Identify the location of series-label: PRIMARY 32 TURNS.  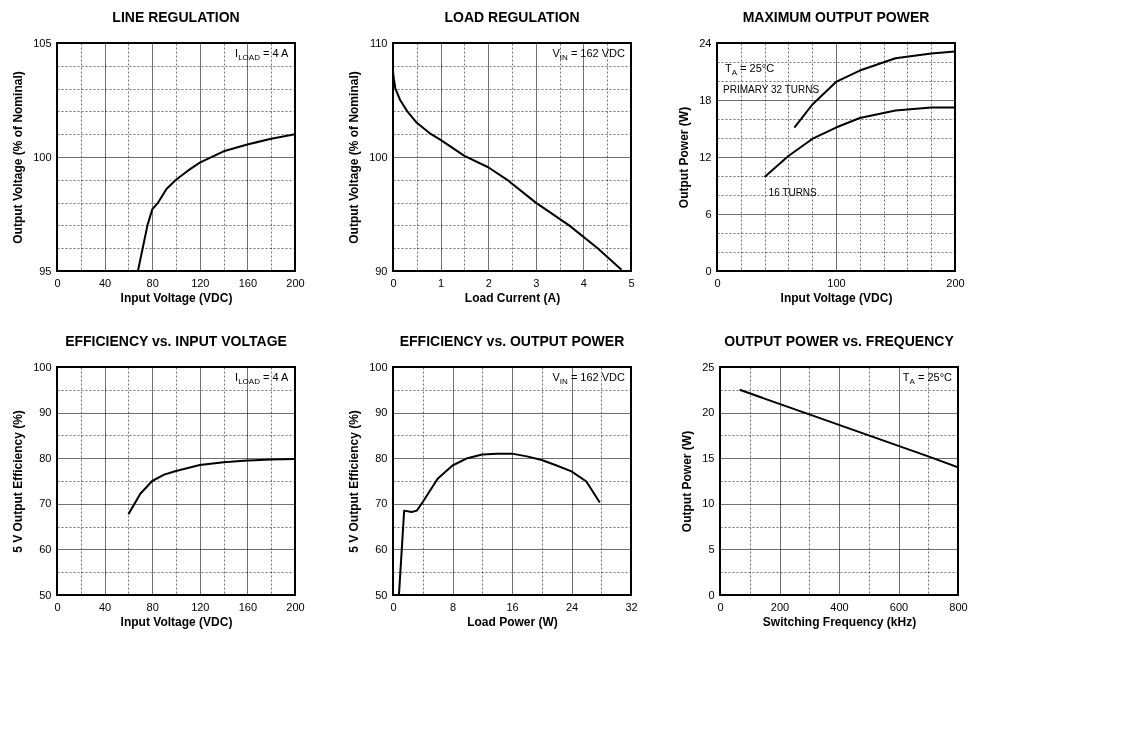
(771, 89).